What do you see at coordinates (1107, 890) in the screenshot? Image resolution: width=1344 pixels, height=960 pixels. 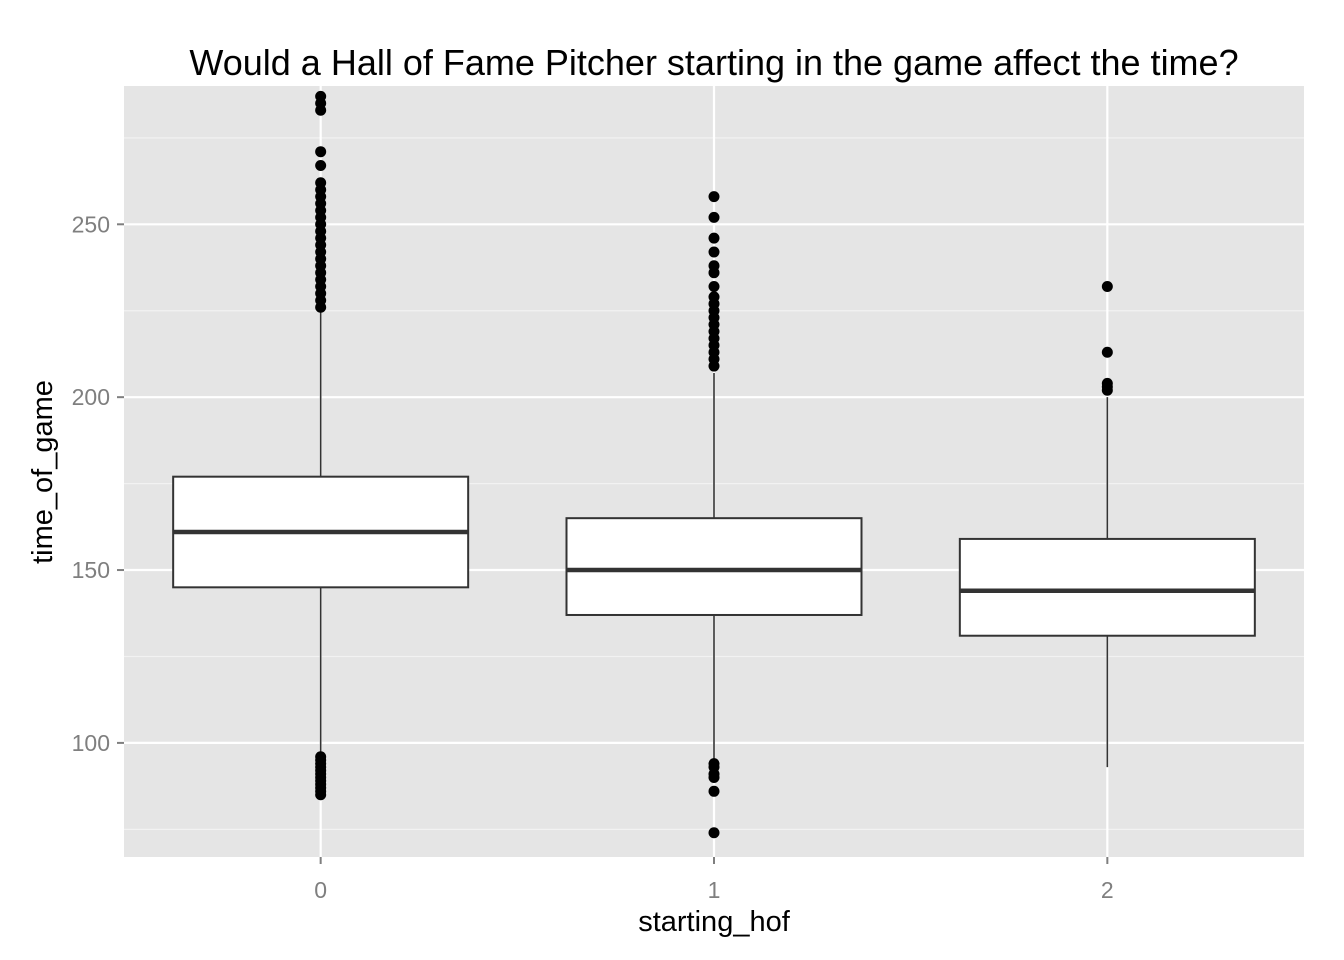 I see `x-tick-label: 2` at bounding box center [1107, 890].